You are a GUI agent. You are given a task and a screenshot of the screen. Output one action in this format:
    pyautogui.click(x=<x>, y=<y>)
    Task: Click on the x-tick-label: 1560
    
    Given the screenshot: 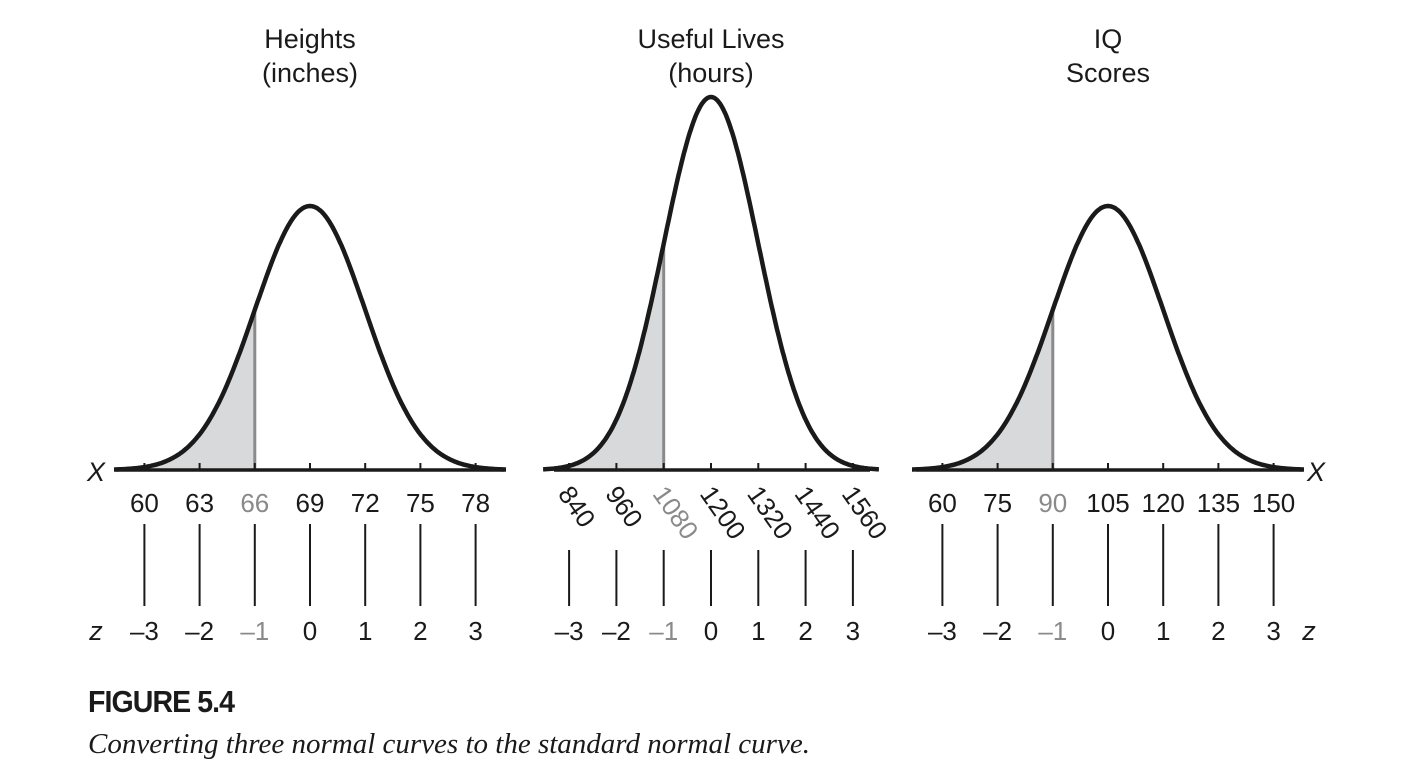 What is the action you would take?
    pyautogui.click(x=865, y=512)
    